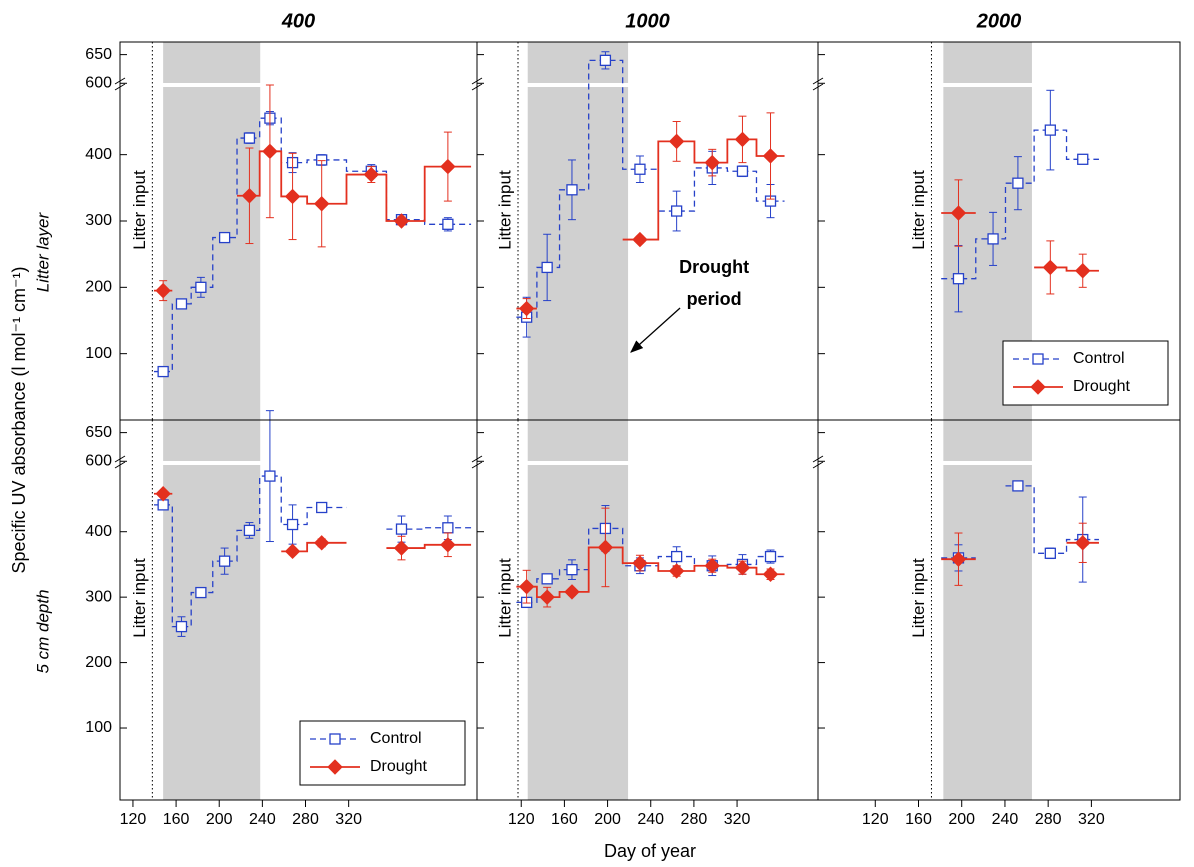  I want to click on drought-label: Drought, so click(714, 267).